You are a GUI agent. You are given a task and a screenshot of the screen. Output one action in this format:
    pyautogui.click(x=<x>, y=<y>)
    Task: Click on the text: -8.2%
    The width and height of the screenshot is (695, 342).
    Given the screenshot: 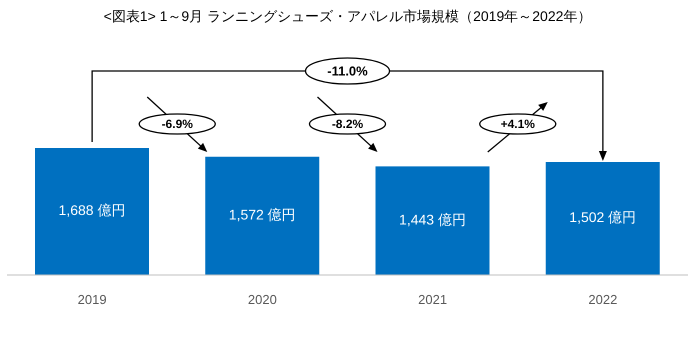 What is the action you would take?
    pyautogui.click(x=348, y=124)
    